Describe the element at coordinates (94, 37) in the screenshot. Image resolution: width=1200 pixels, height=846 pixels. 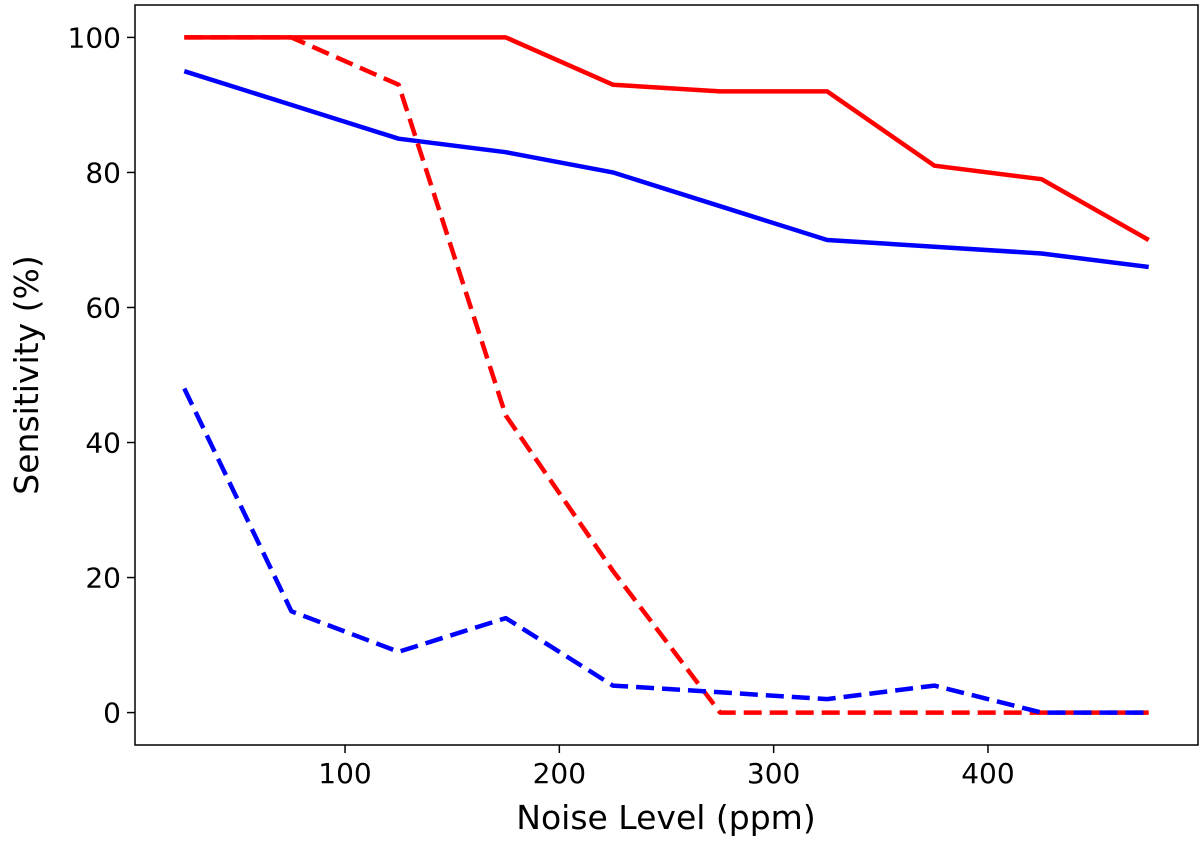
I see `y-tick-label: 100` at that location.